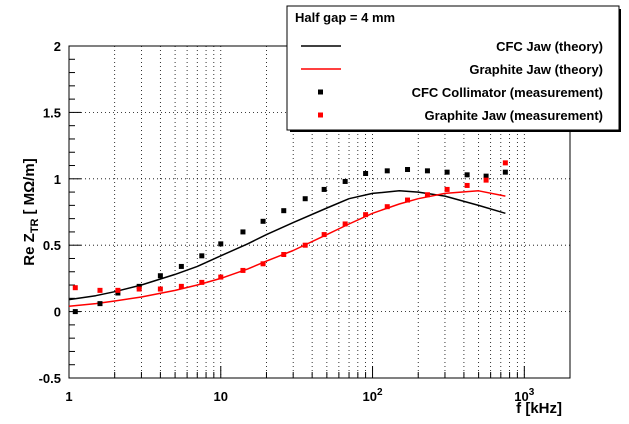 The image size is (629, 424). Describe the element at coordinates (455, 131) in the screenshot. I see `legend-shadow-bottom` at that location.